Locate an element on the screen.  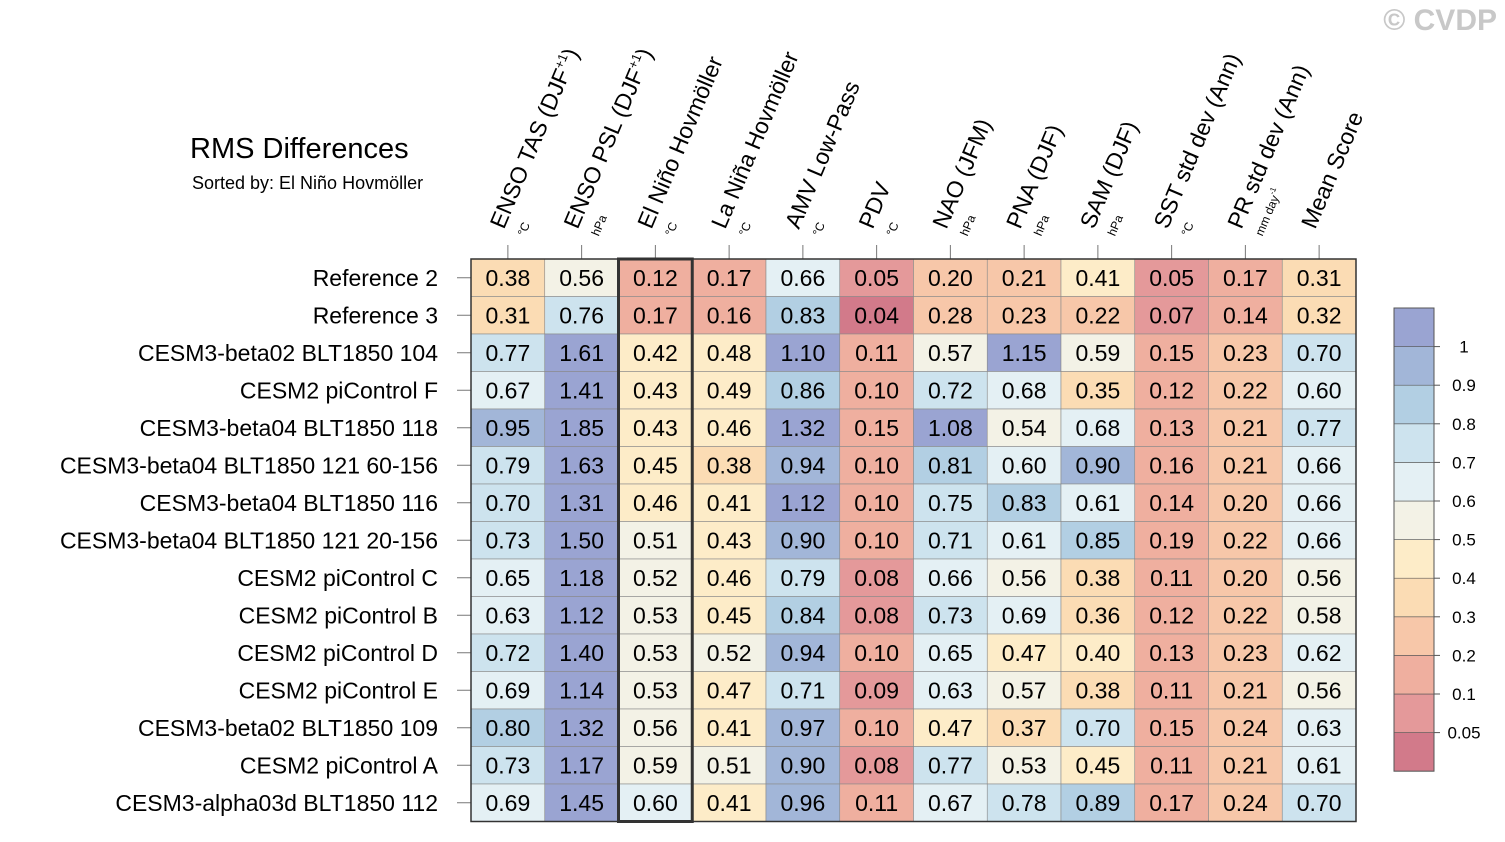
cell-value-label: 0.59 is located at coordinates (1097, 353).